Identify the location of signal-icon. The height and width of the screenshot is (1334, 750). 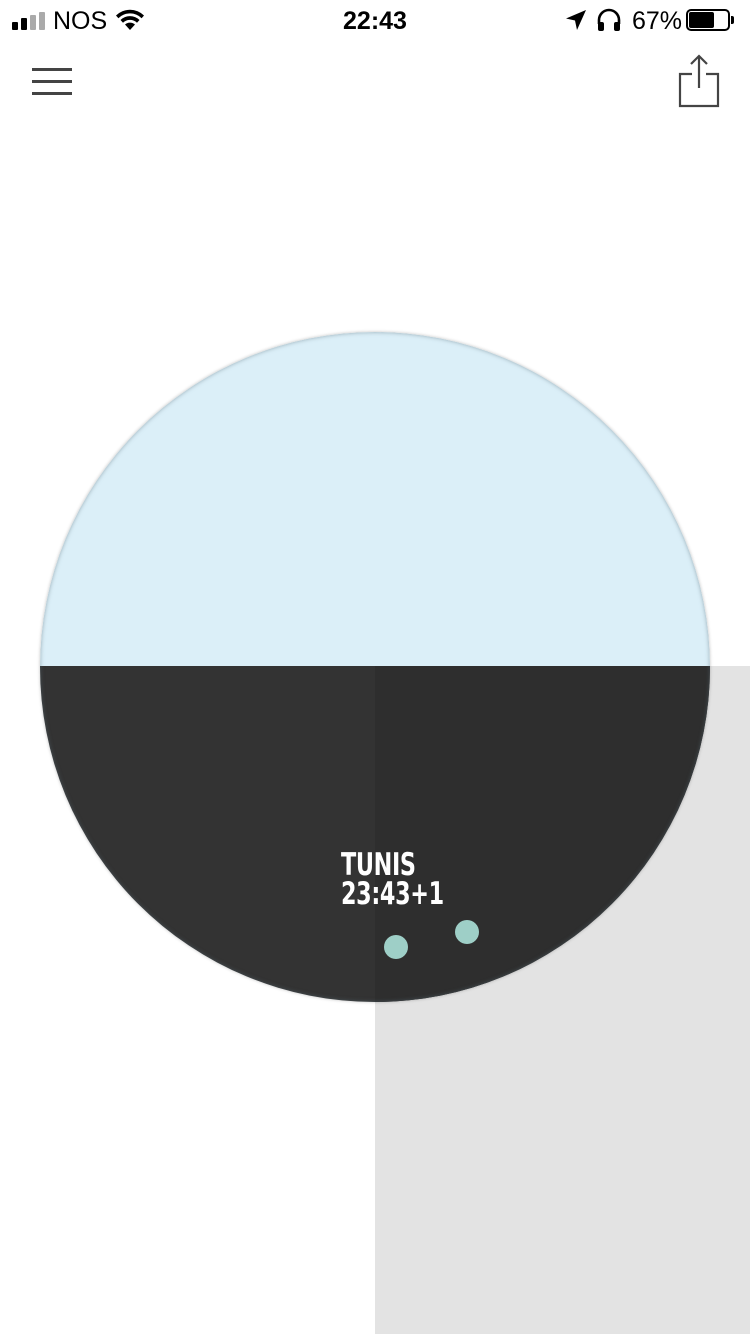
(29, 21).